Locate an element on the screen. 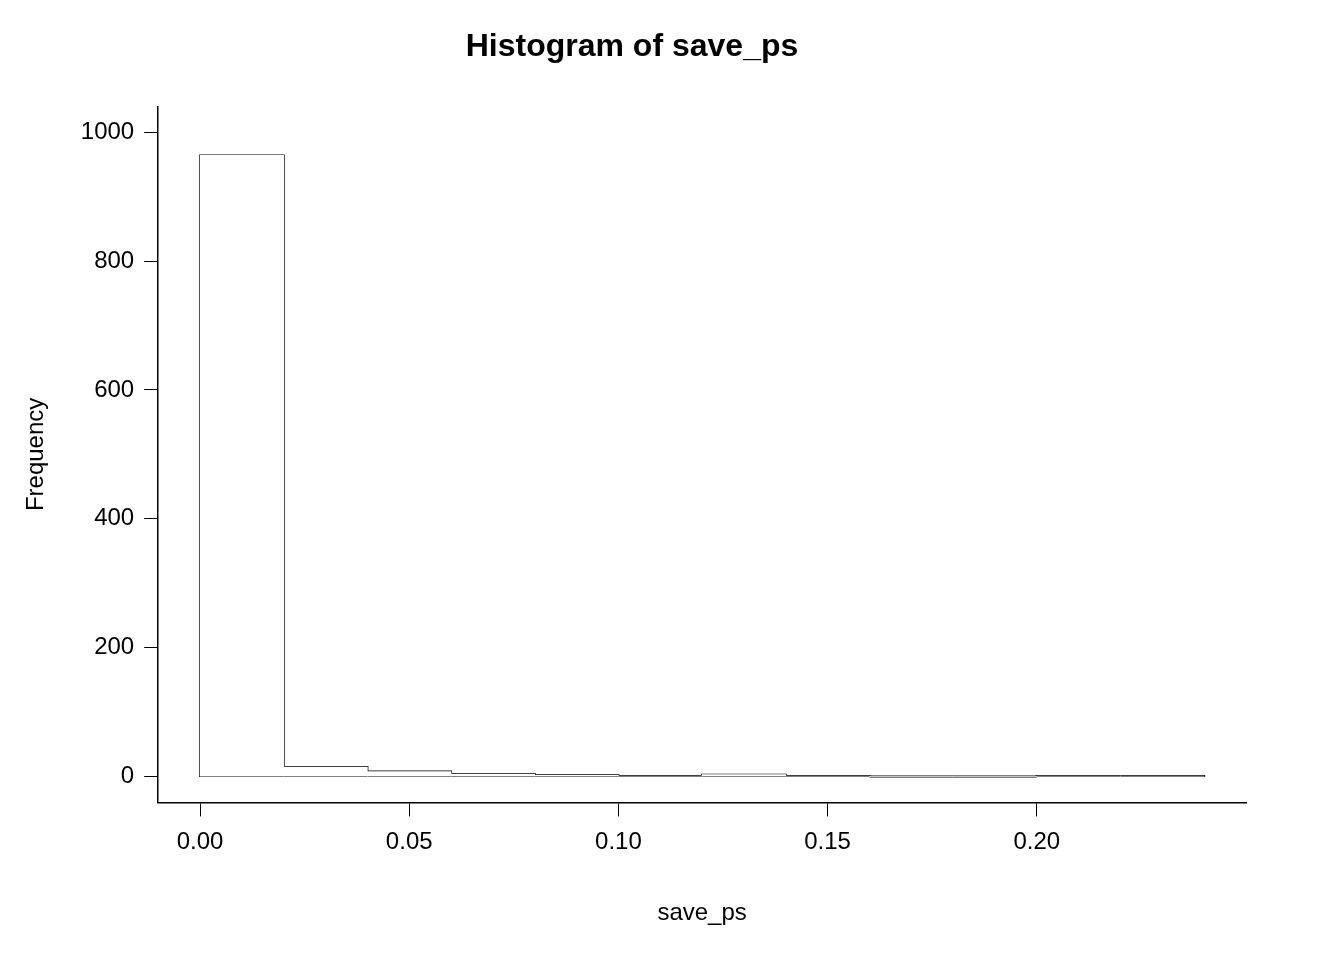 Image resolution: width=1344 pixels, height=960 pixels. y-tick-label: 600 is located at coordinates (114, 388).